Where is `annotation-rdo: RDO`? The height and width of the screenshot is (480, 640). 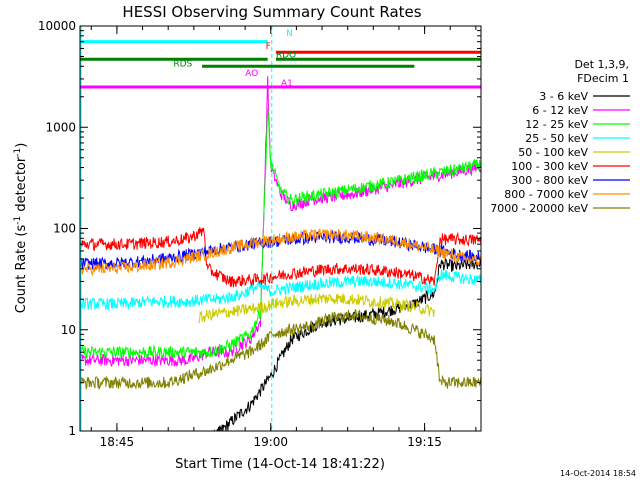 annotation-rdo: RDO is located at coordinates (286, 55).